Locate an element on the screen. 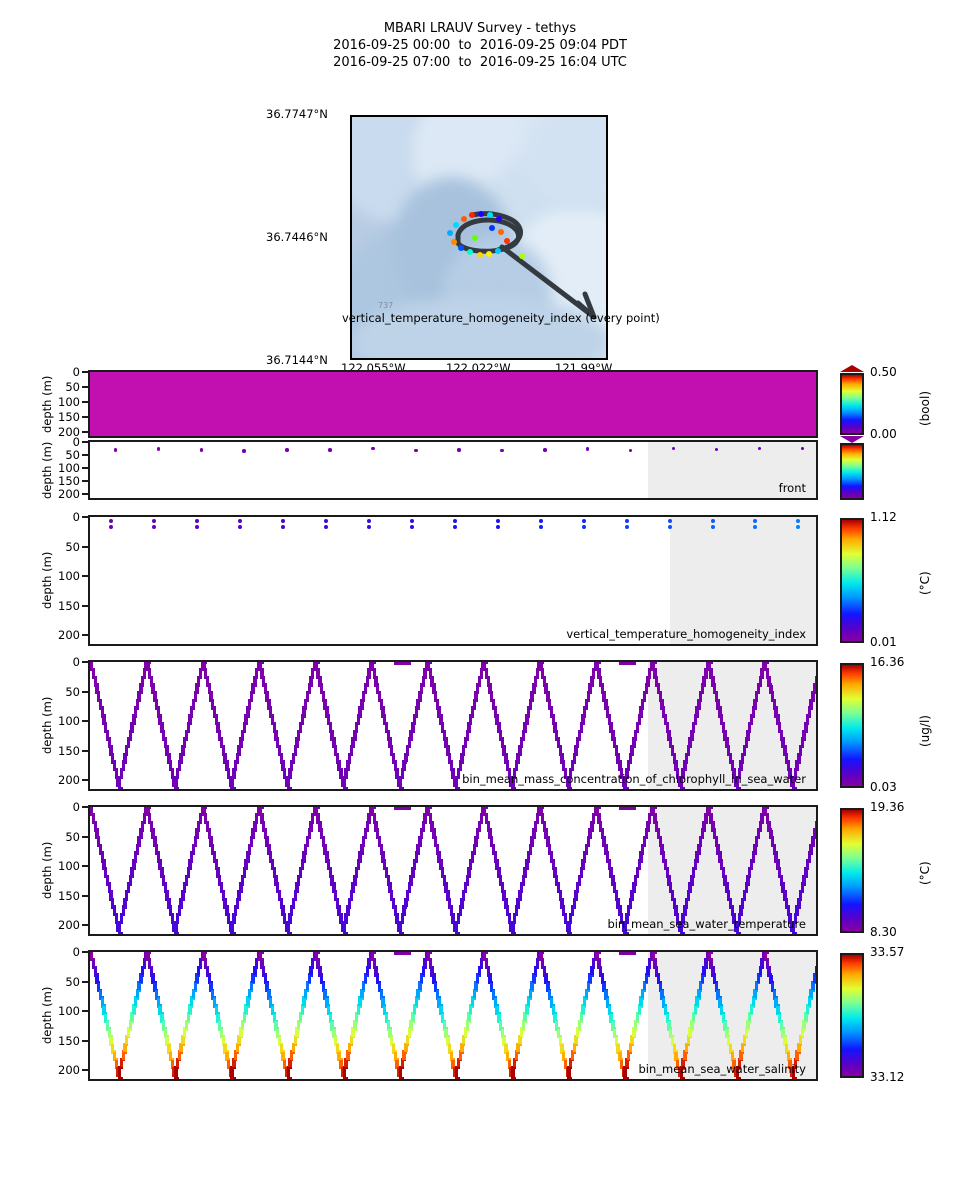  cbar-temp is located at coordinates (852, 870).